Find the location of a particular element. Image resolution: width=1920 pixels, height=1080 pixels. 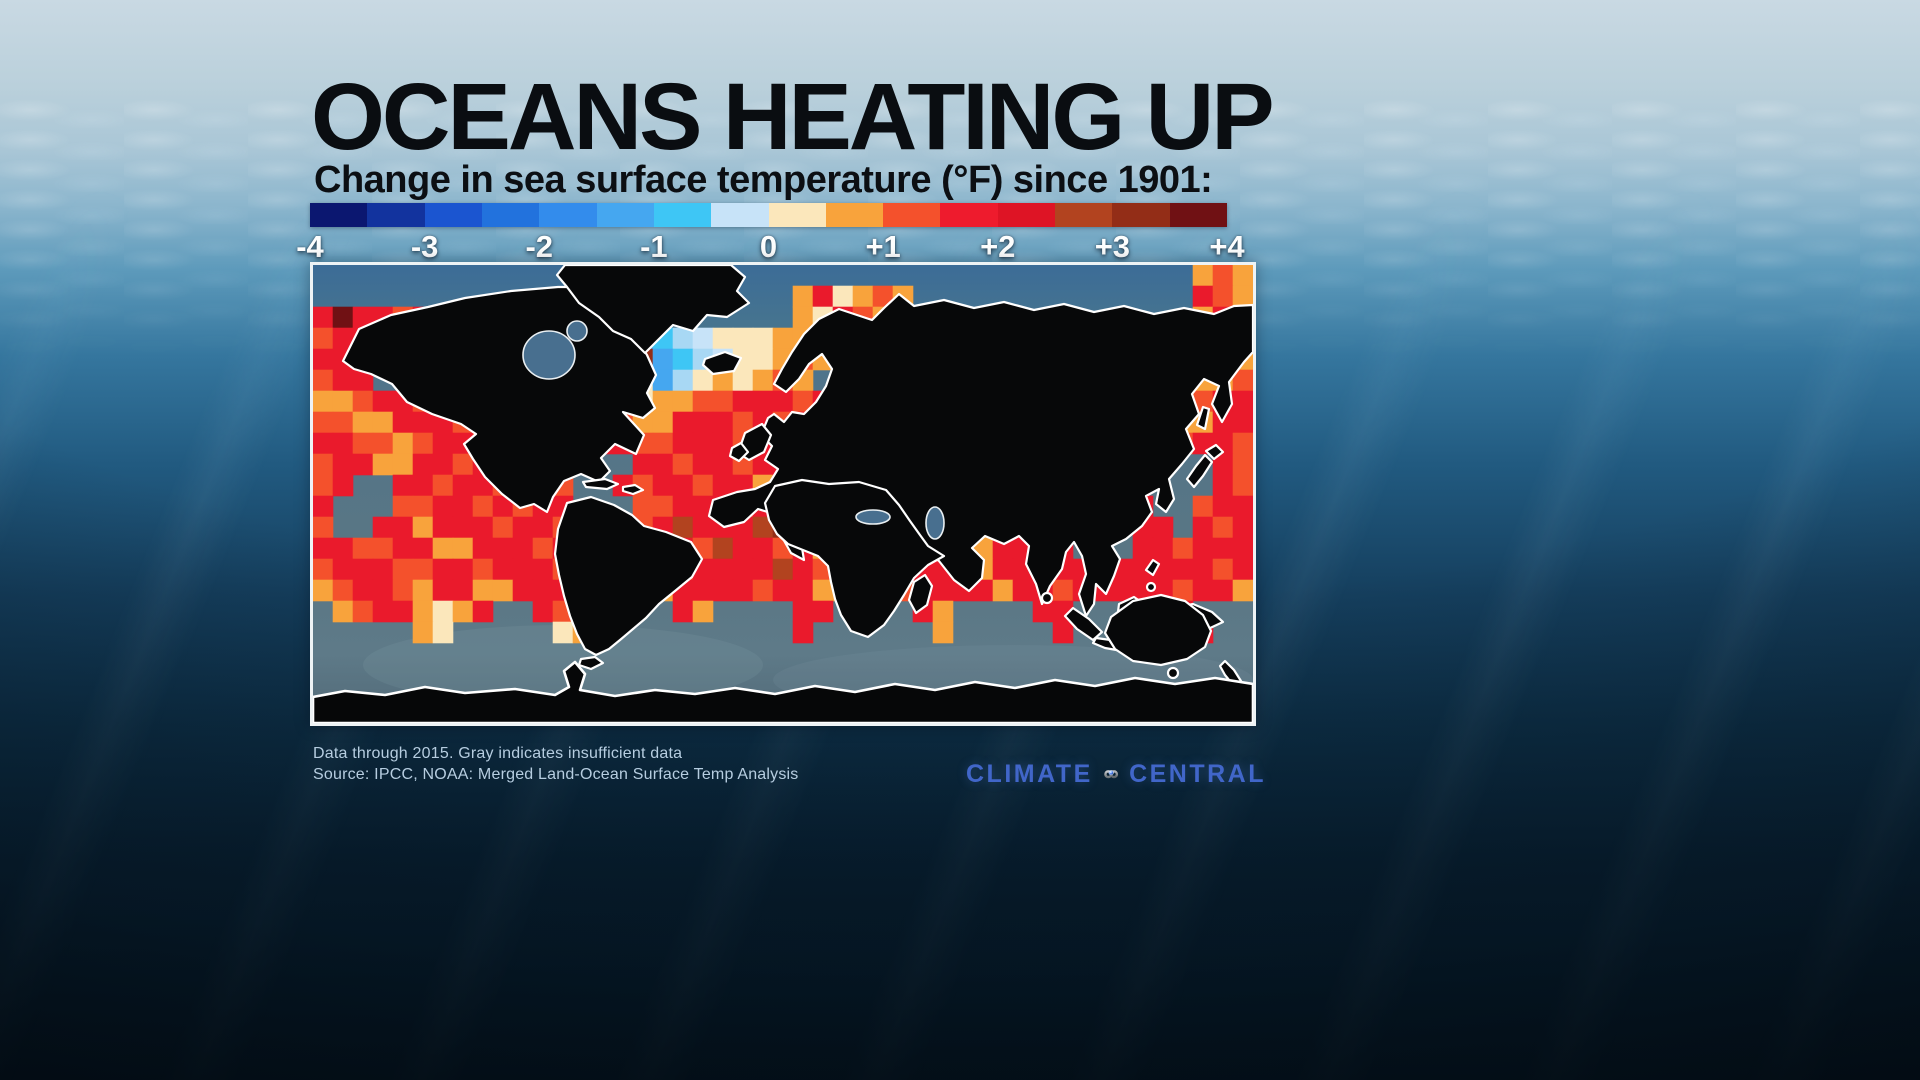

climate-central-rings-icon is located at coordinates (1110, 774).